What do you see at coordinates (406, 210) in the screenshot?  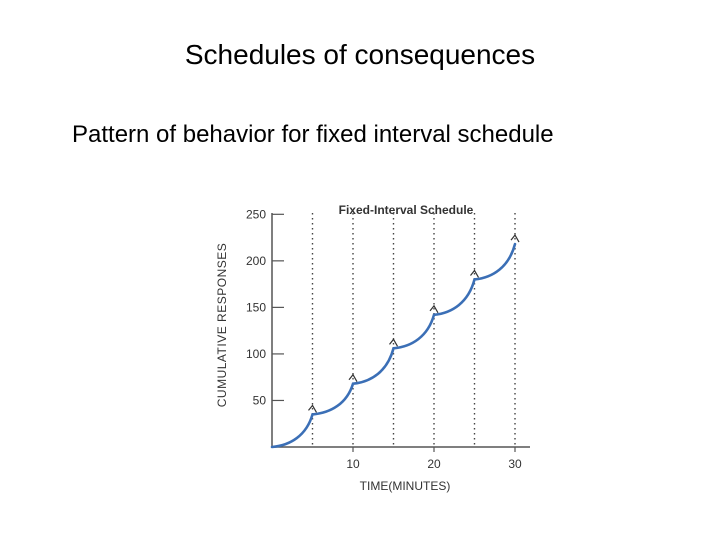 I see `chart-title: Fixed-Interval Schedule` at bounding box center [406, 210].